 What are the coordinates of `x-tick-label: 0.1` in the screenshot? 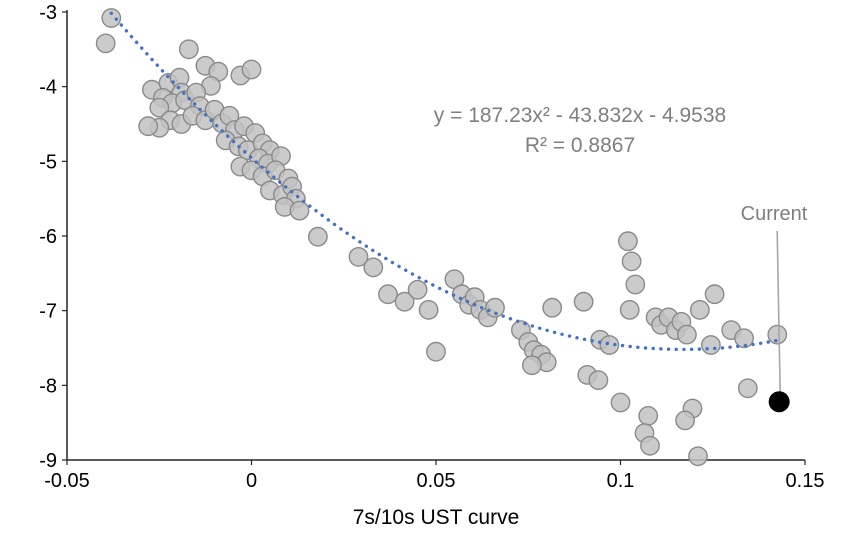 It's located at (621, 481).